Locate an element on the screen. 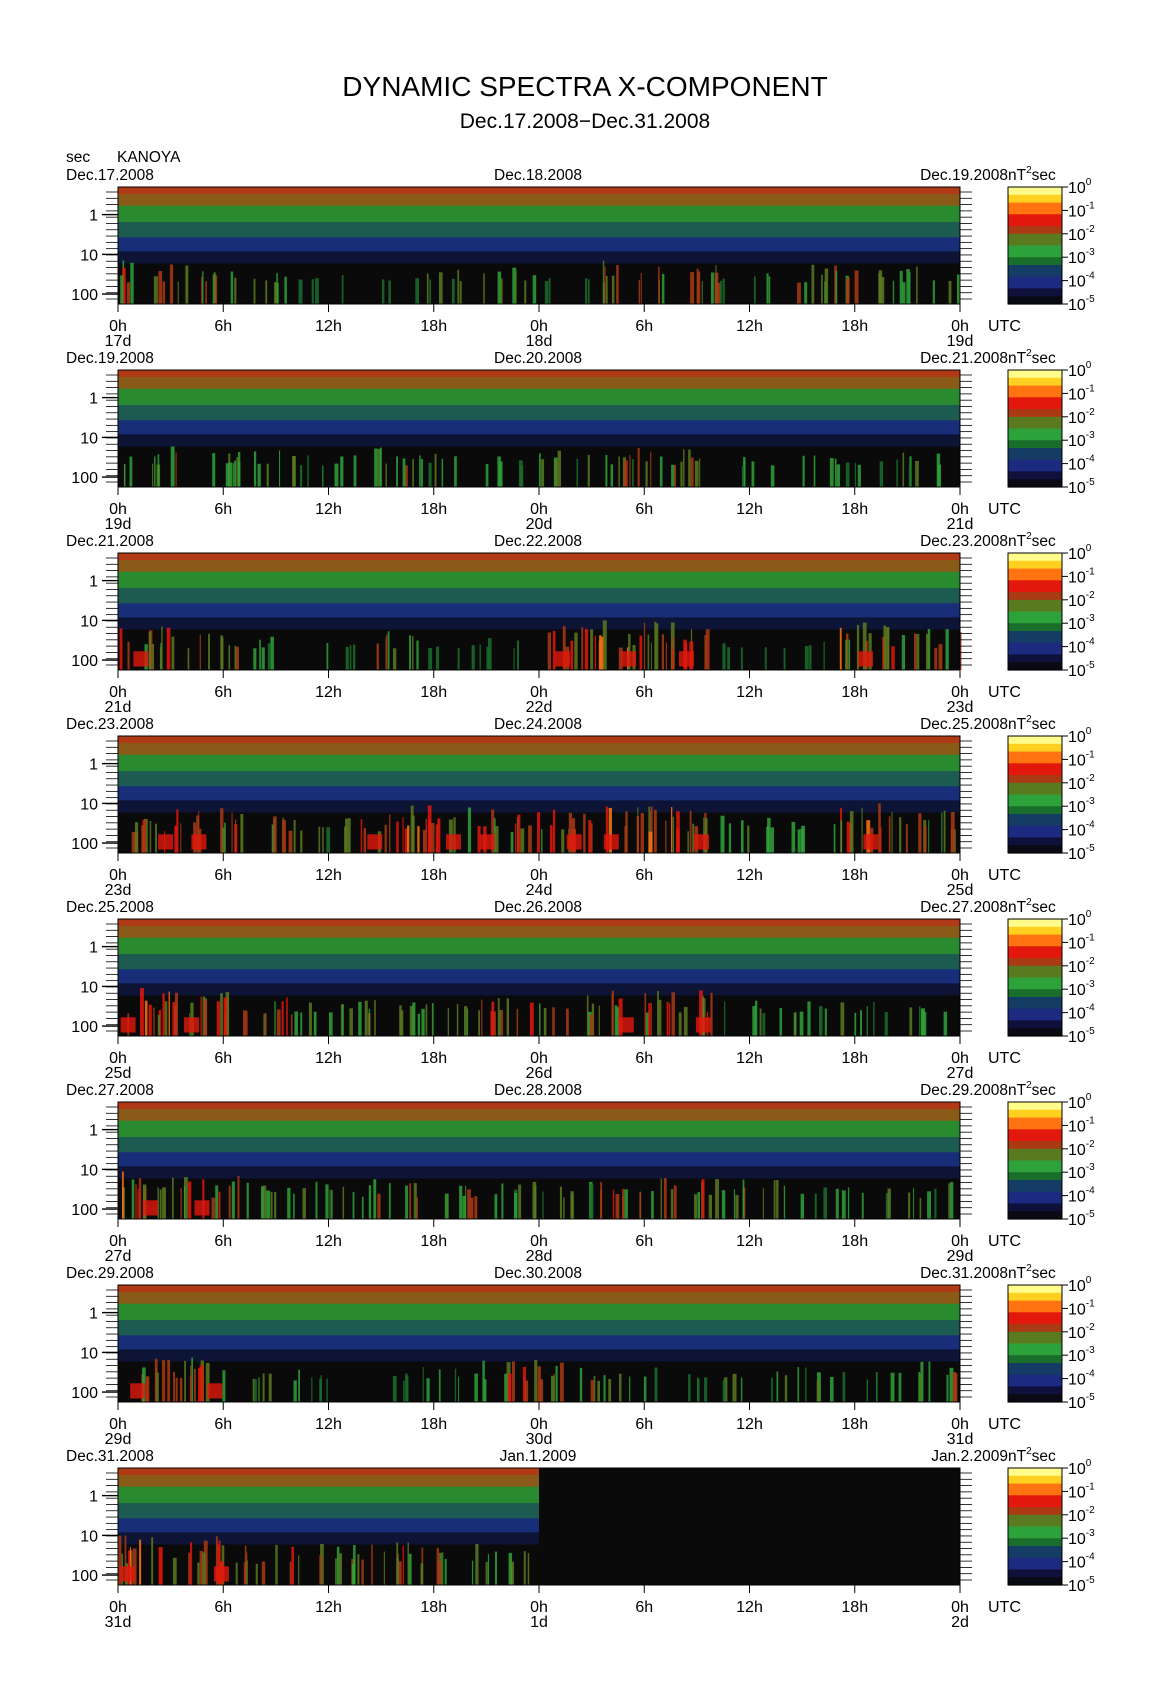  colorbar-unit-label: nT2sec is located at coordinates (1032, 1272).